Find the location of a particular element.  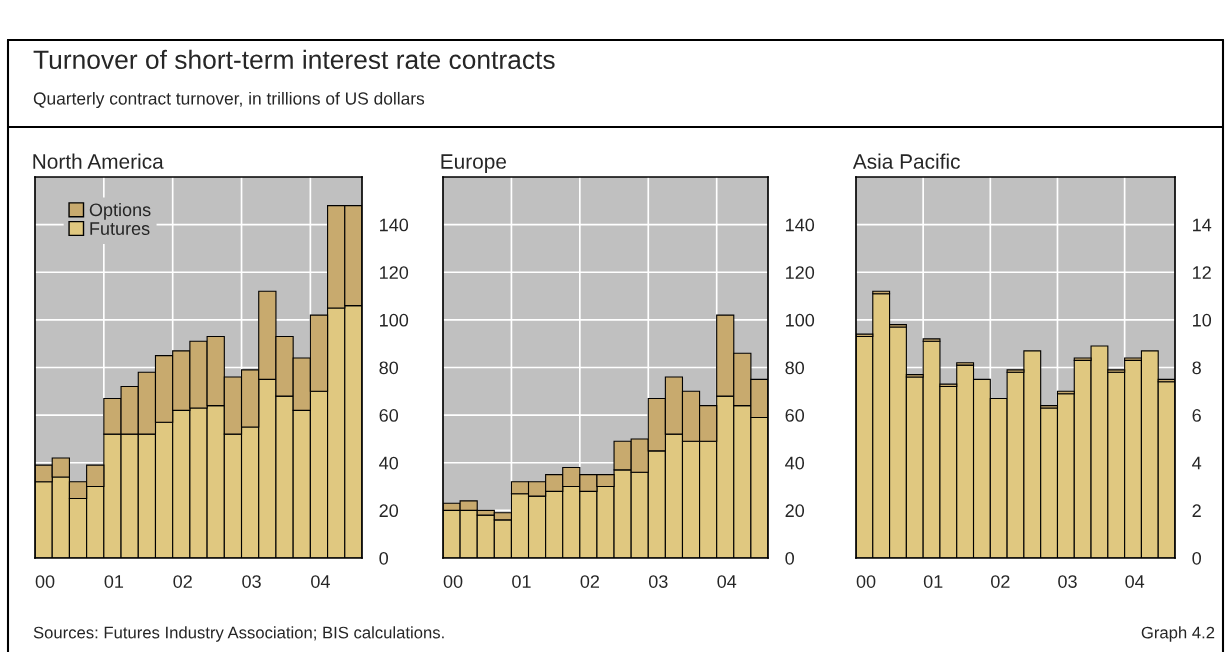

y-tick-label: 8 is located at coordinates (1196, 368).